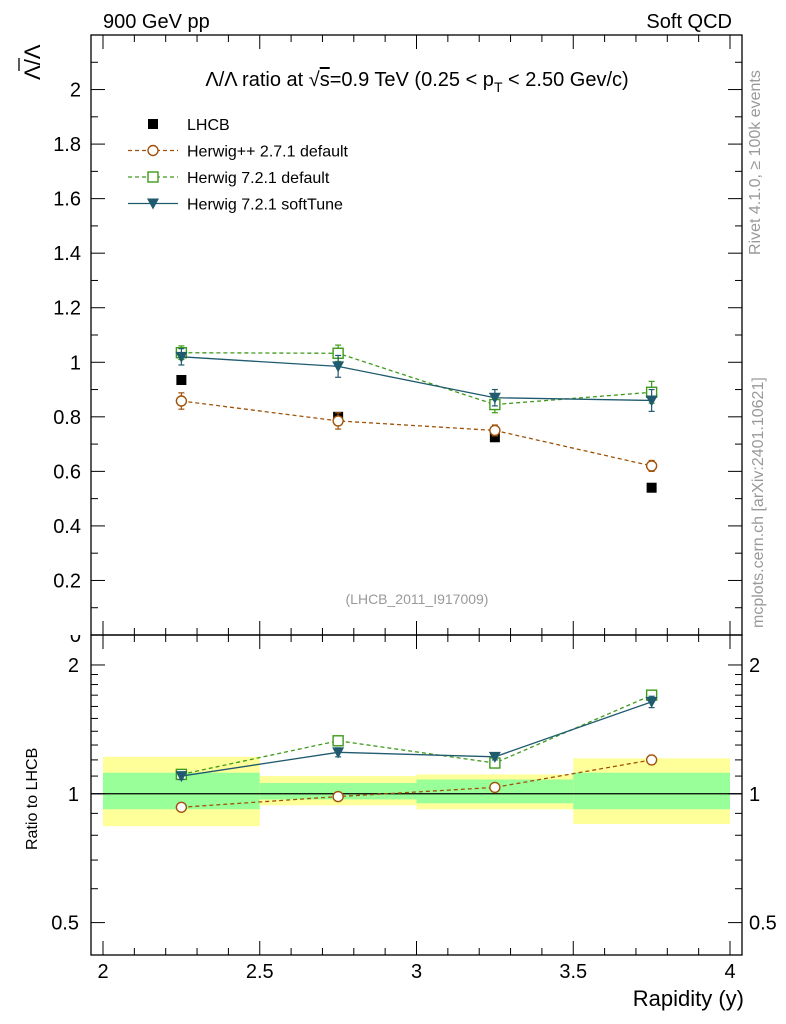 The width and height of the screenshot is (786, 1024). Describe the element at coordinates (416, 783) in the screenshot. I see `ratio-line-herwig-2-7-1-default` at that location.